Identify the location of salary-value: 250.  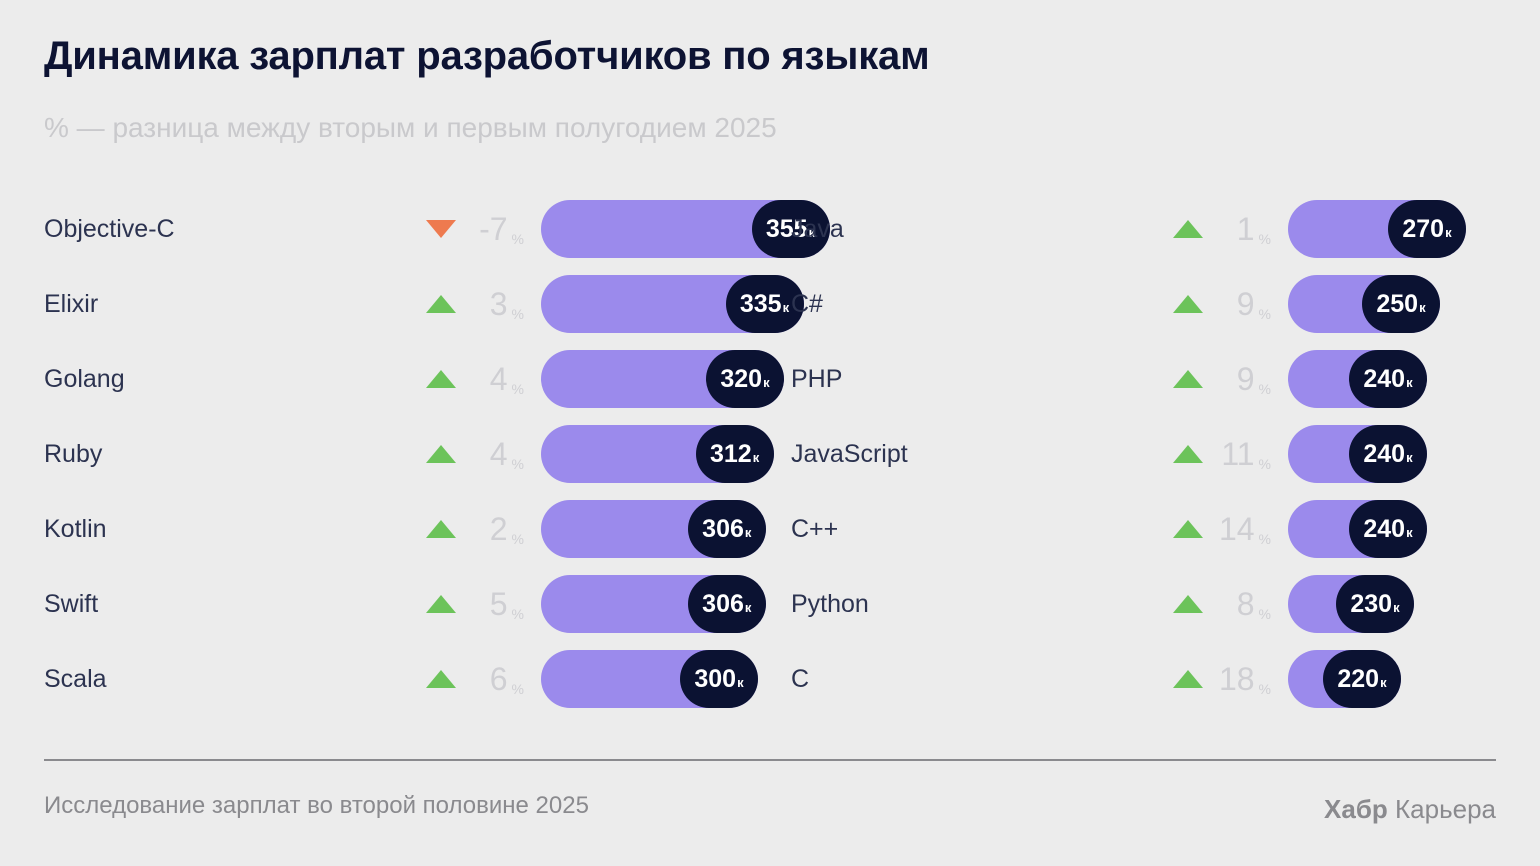
(1397, 304).